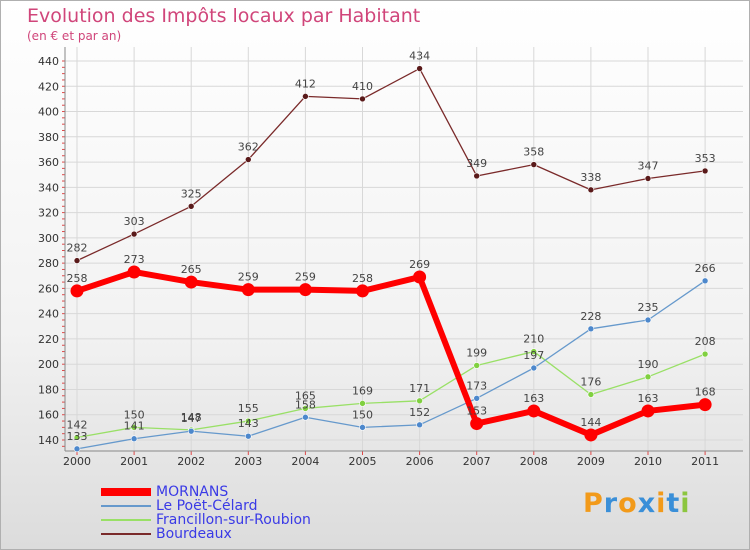  I want to click on legend-swatch-mornans, so click(126, 492).